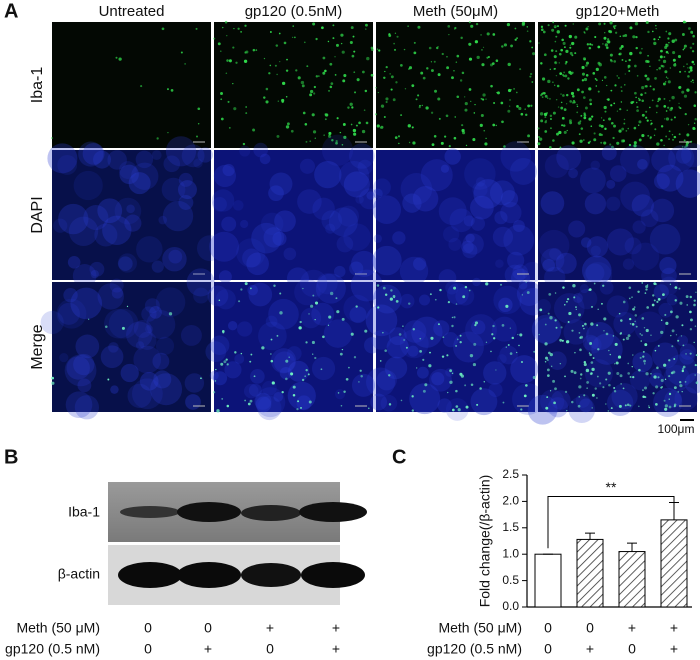 This screenshot has height=660, width=700. What do you see at coordinates (590, 573) in the screenshot?
I see `bar` at bounding box center [590, 573].